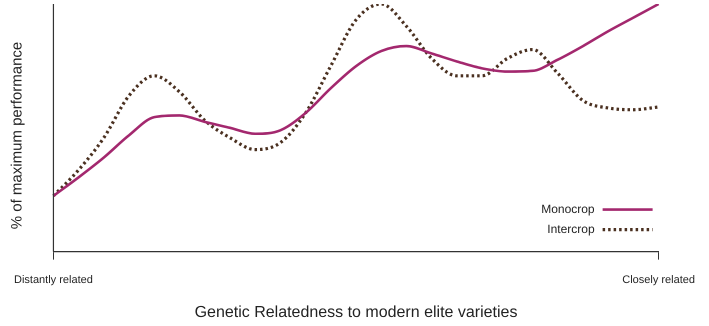 The height and width of the screenshot is (326, 709). What do you see at coordinates (356, 312) in the screenshot?
I see `x-axis-title: Genetic Relatedness to modern elite varieties` at bounding box center [356, 312].